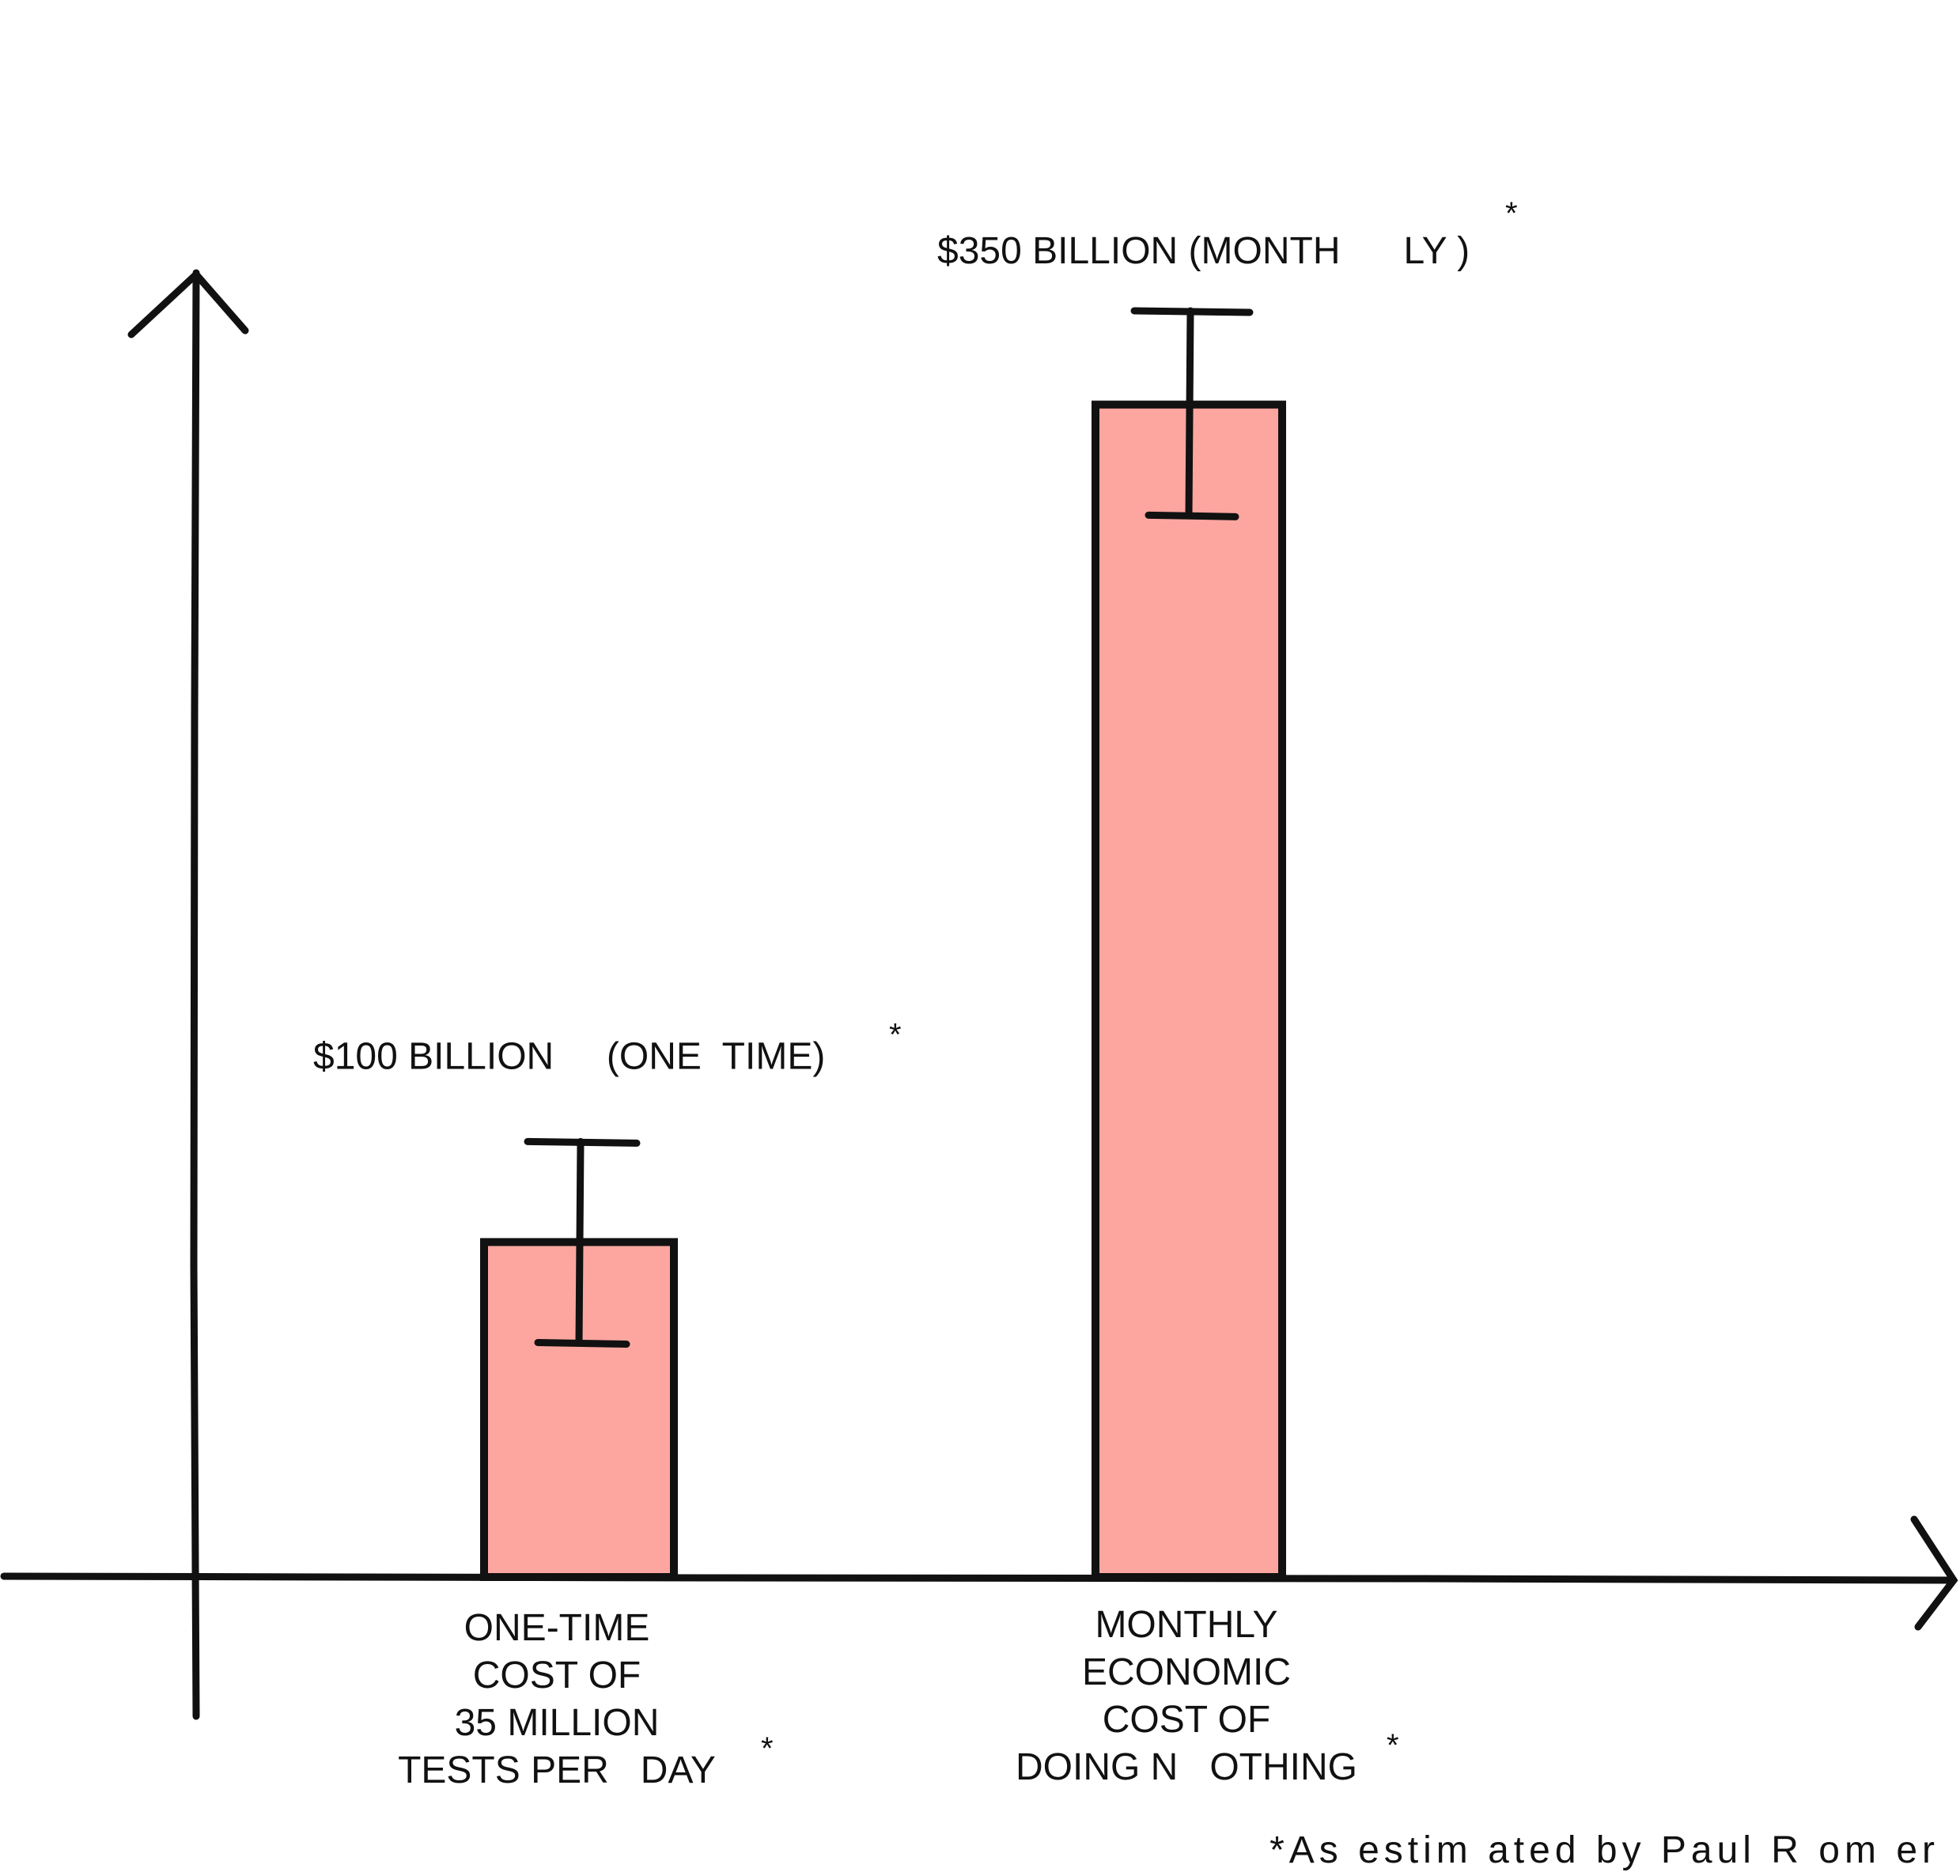 Image resolution: width=1960 pixels, height=1876 pixels. Describe the element at coordinates (569, 1056) in the screenshot. I see `value-label-1: $100 BILLION (ONE TIME)` at that location.